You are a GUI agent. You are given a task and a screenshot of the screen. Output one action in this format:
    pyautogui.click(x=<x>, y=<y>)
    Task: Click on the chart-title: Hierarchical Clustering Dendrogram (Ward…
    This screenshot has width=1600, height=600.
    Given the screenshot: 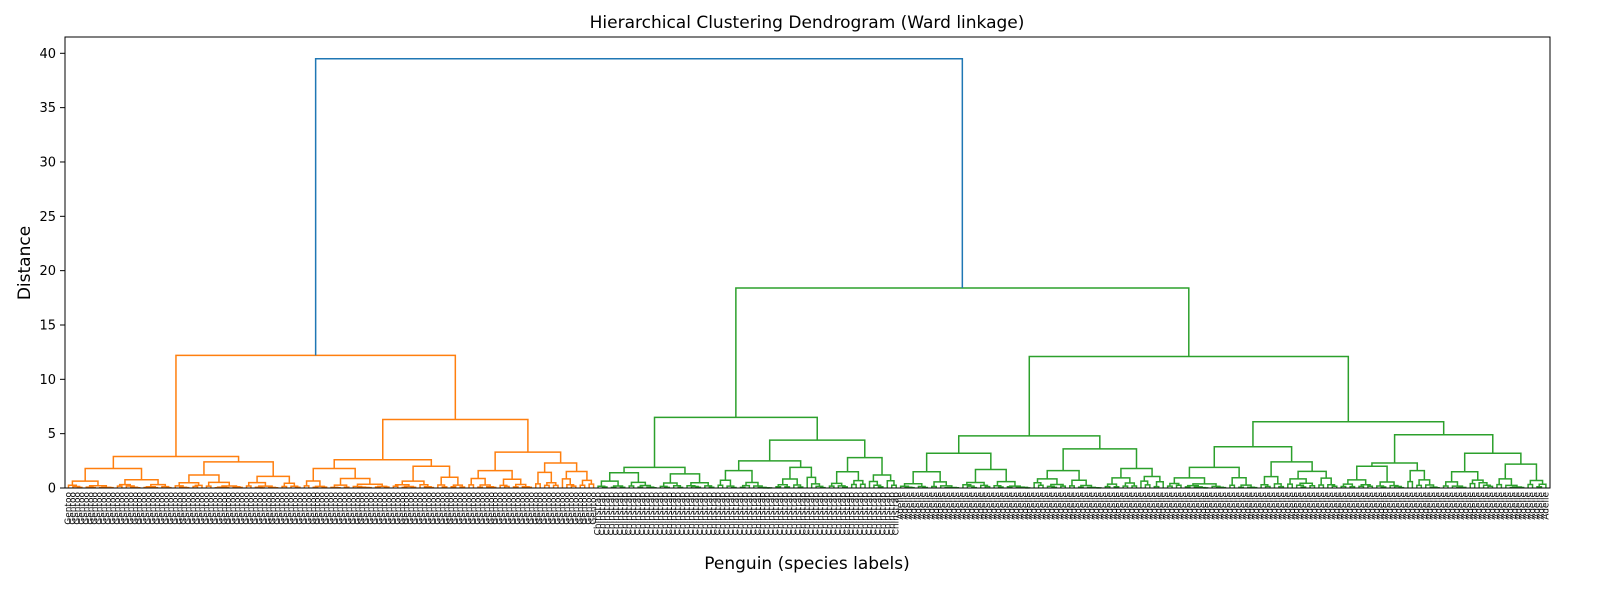 What is the action you would take?
    pyautogui.click(x=807, y=23)
    